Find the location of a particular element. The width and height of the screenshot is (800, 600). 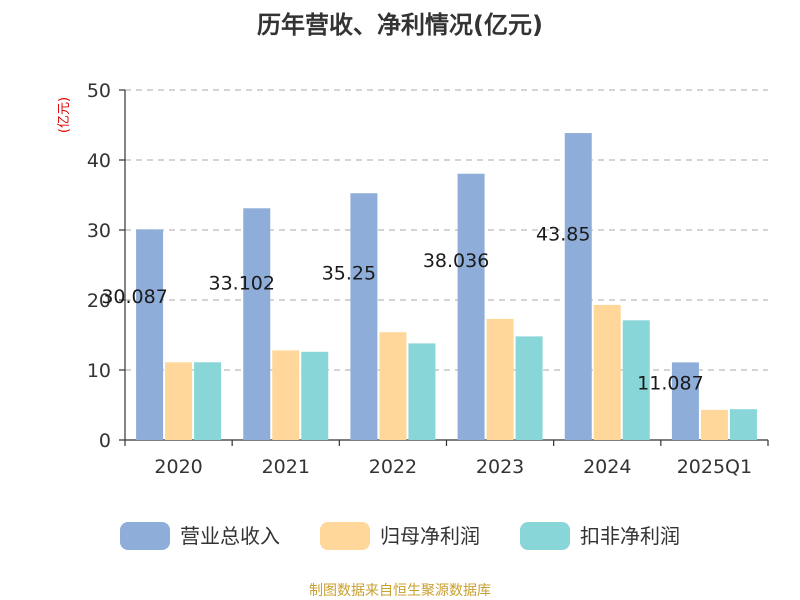

data-label: 35.25 is located at coordinates (349, 274).